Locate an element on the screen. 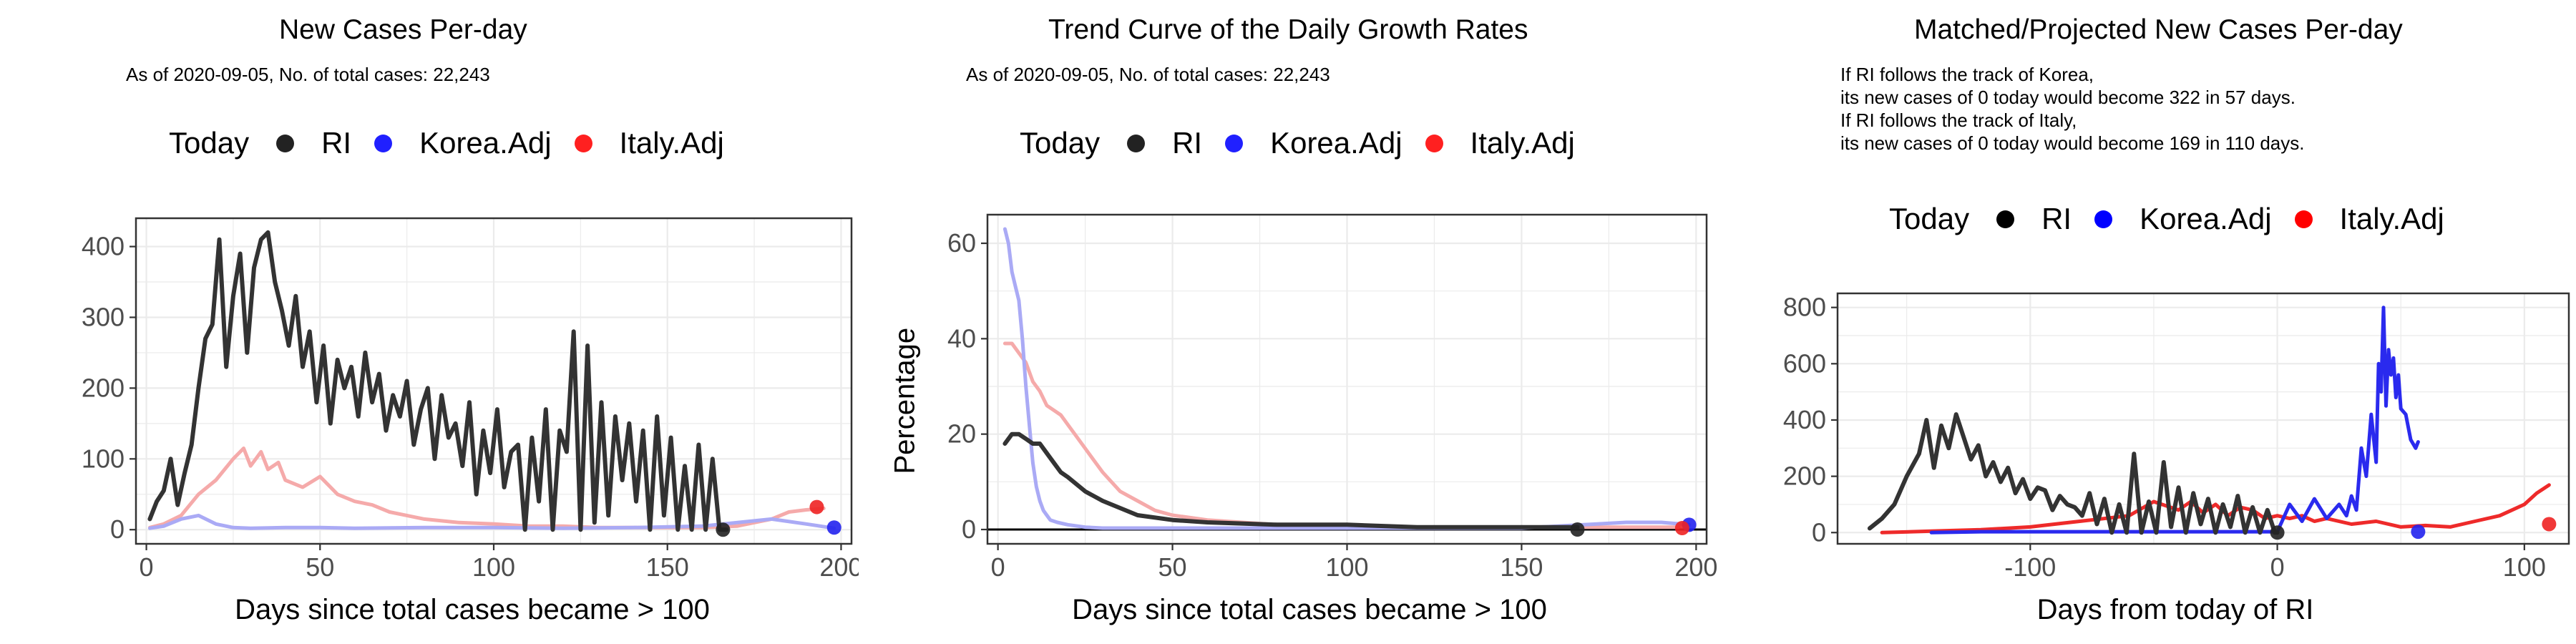 Image resolution: width=2576 pixels, height=644 pixels. plot-border is located at coordinates (2203, 418).